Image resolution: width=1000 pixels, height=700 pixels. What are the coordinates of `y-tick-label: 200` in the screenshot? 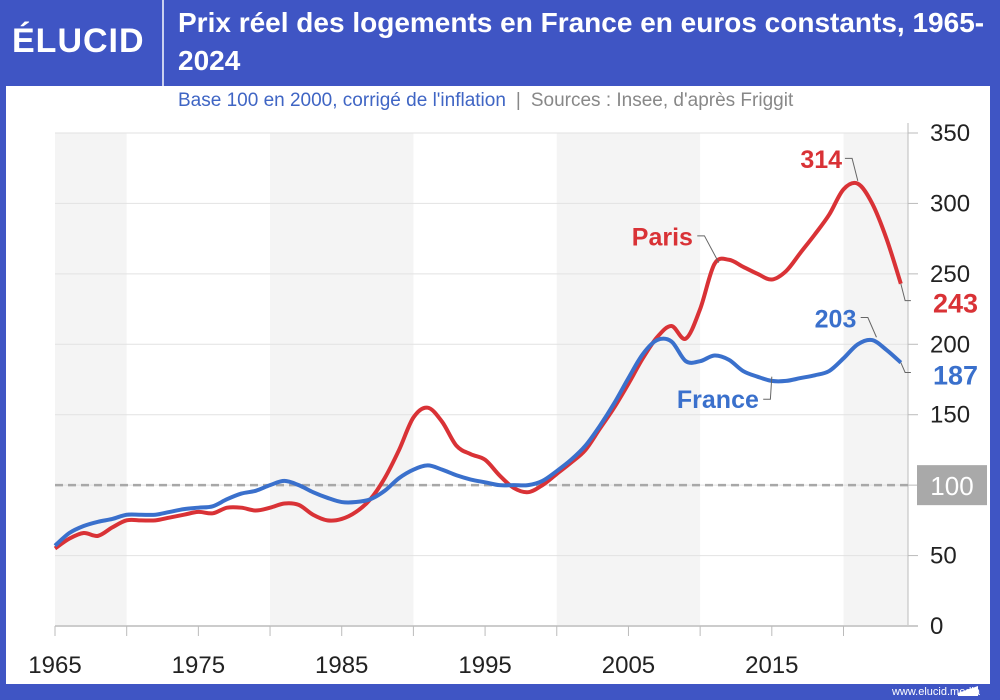 It's located at (950, 344).